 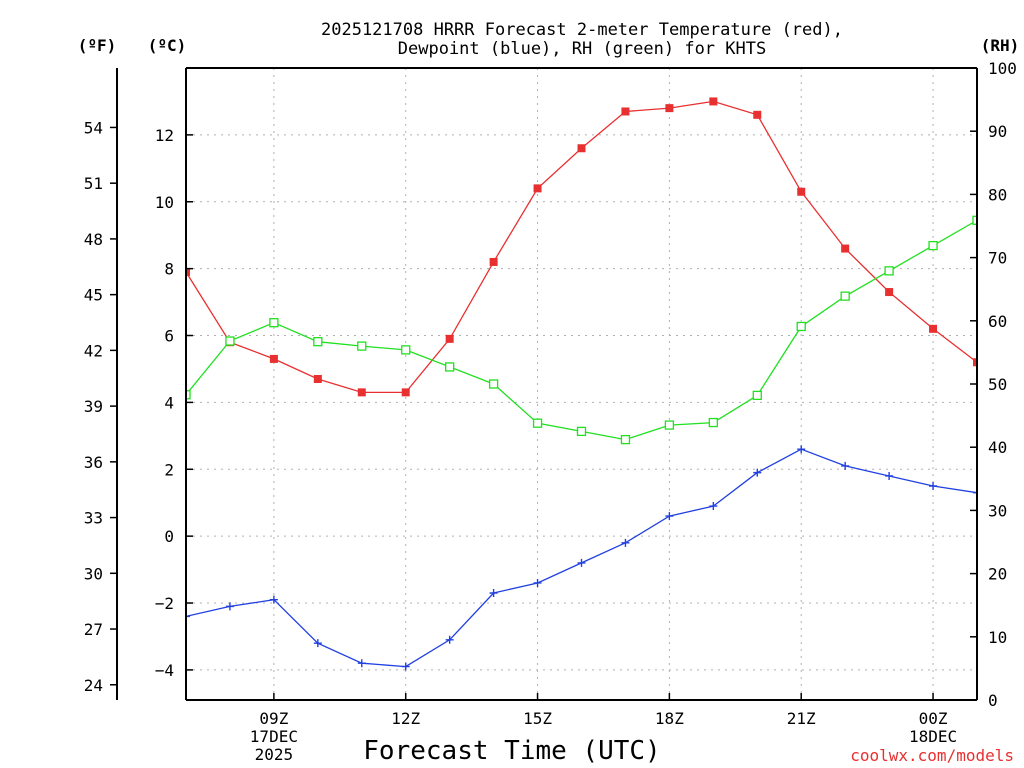 I want to click on fahrenheit-tick-label: 39, so click(x=93, y=406).